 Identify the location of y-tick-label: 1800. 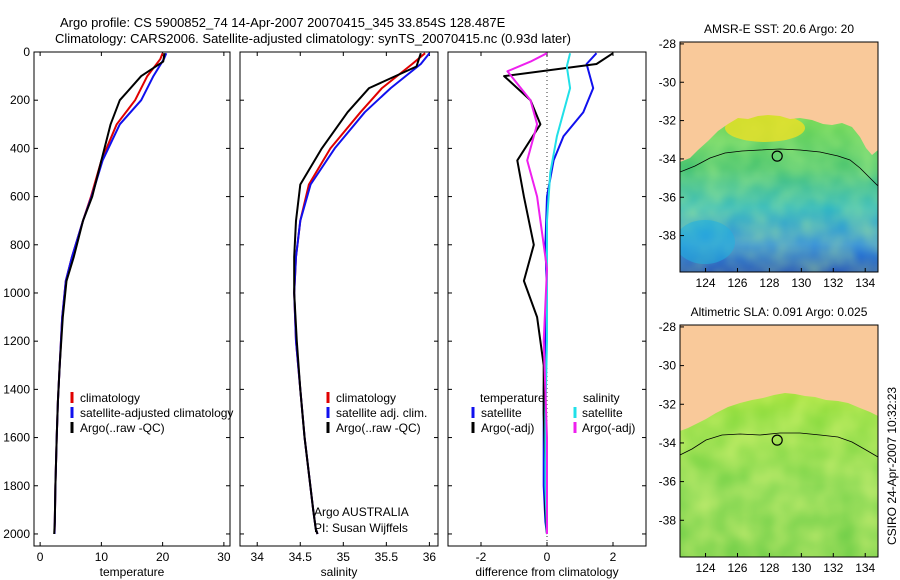
(16, 486).